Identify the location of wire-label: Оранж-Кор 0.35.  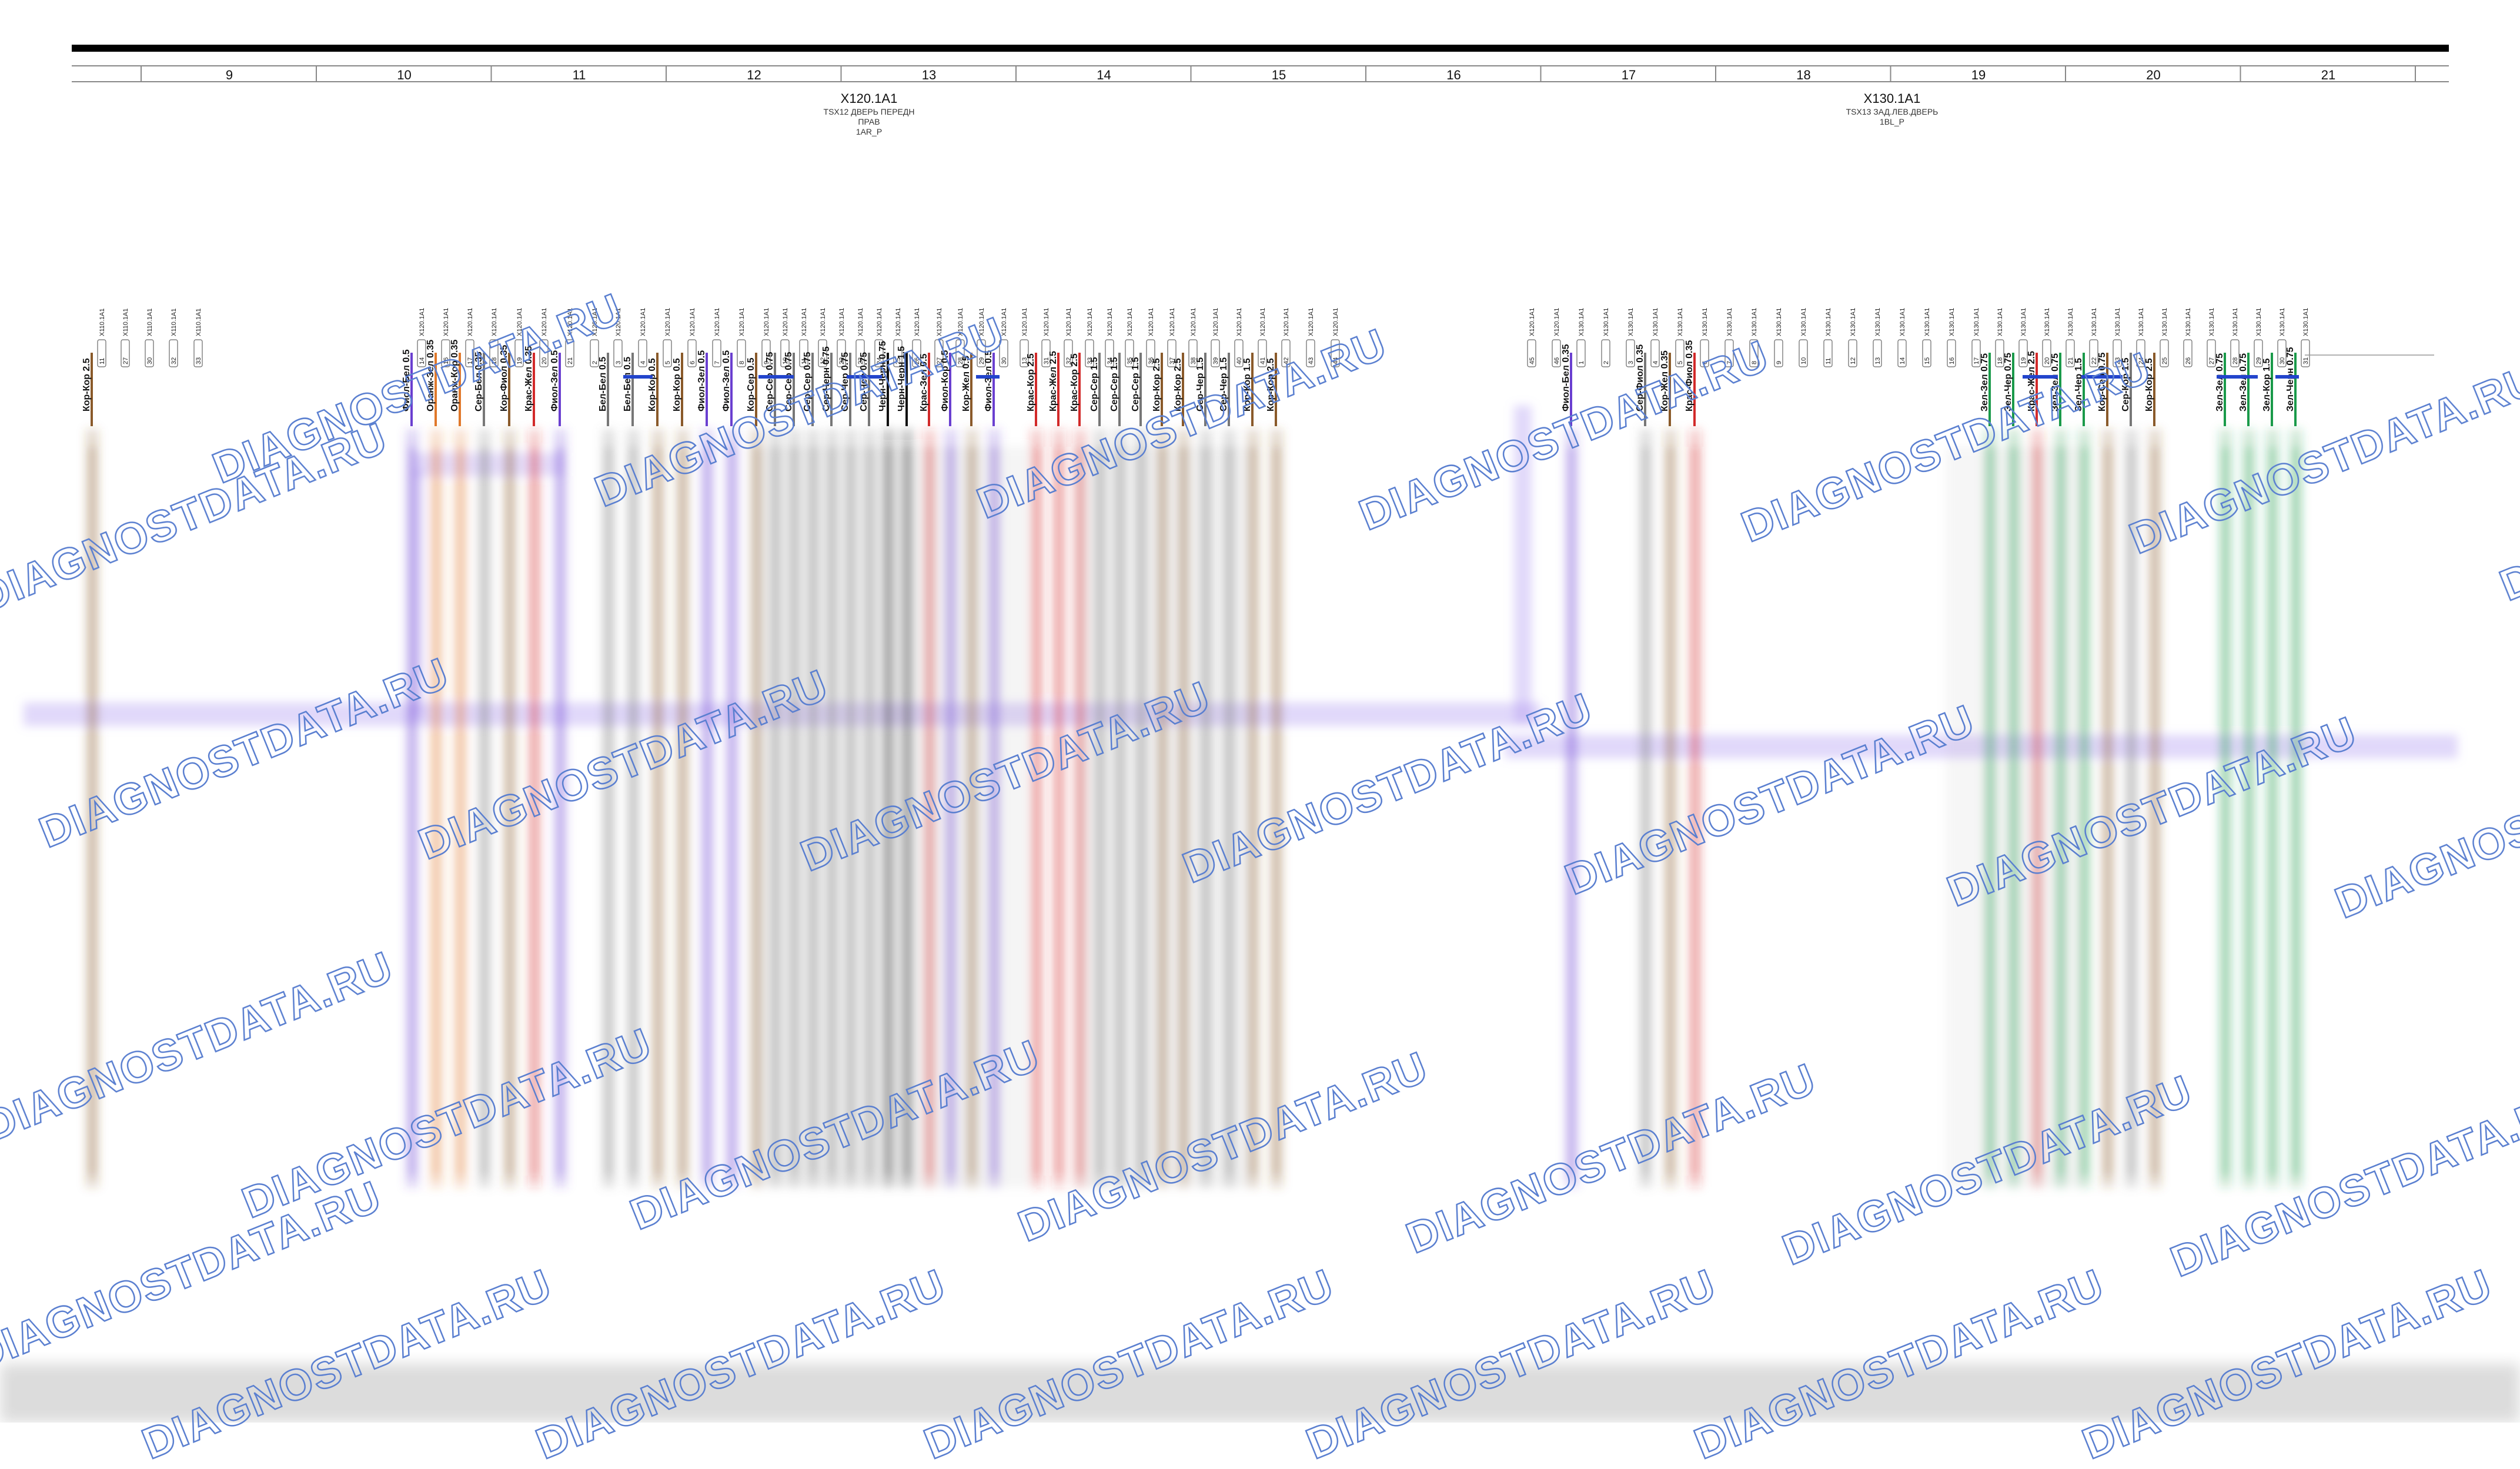
(455, 375).